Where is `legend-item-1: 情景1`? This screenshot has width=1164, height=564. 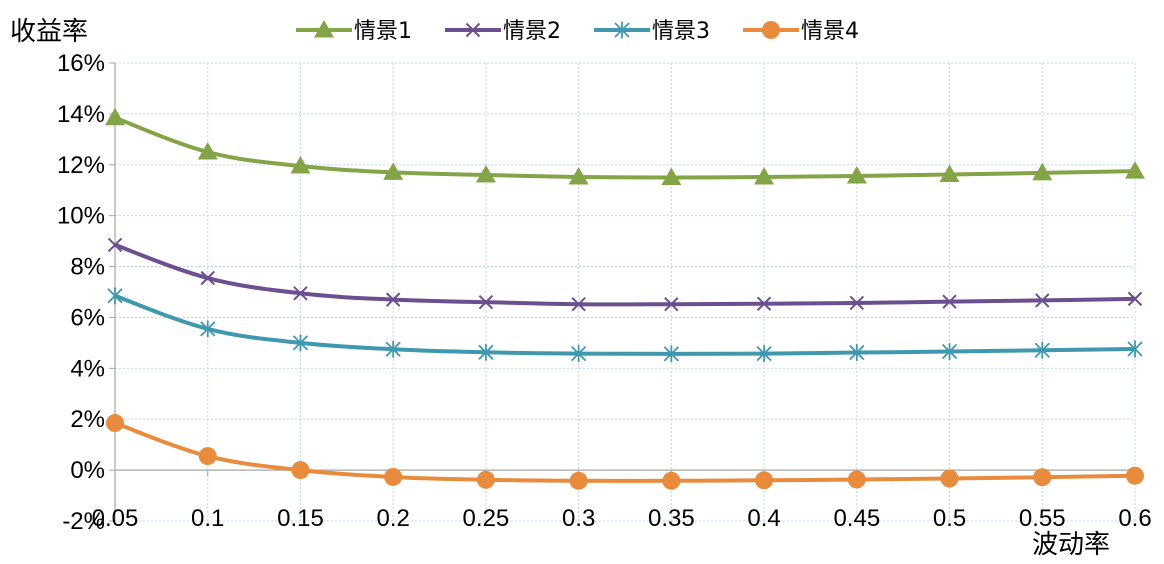
legend-item-1: 情景1 is located at coordinates (354, 31).